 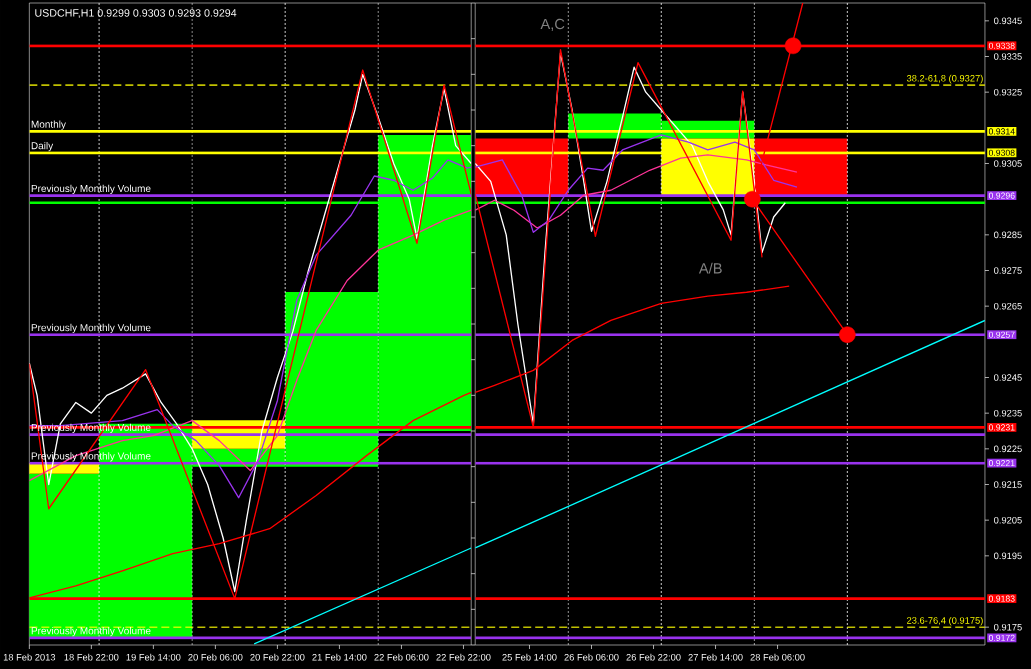 I want to click on y-tick-label: 0.9235, so click(x=1008, y=413).